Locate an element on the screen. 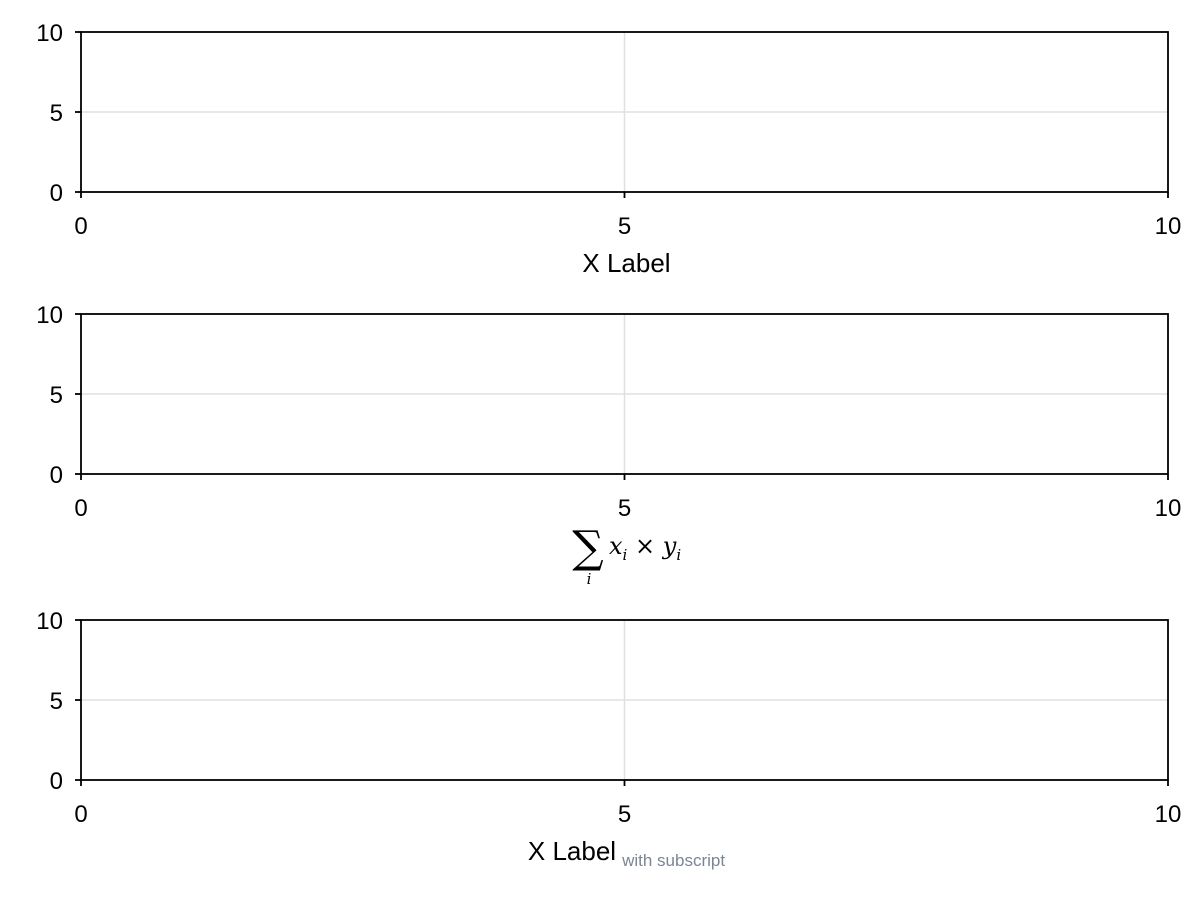 The height and width of the screenshot is (900, 1200). sum-symbol: ∑ is located at coordinates (587, 547).